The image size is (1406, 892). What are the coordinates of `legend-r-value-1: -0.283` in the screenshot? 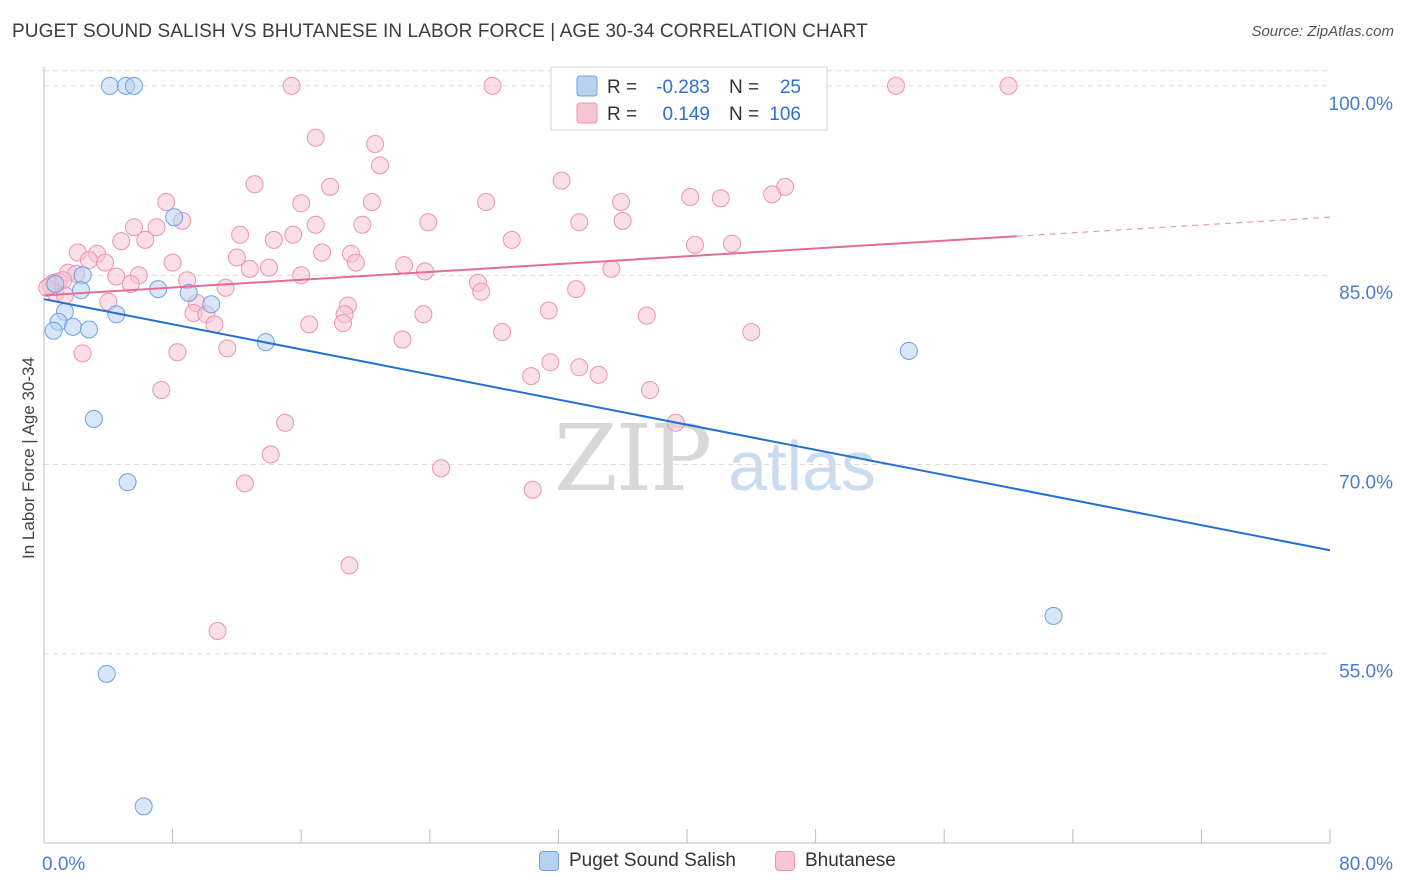 It's located at (683, 87).